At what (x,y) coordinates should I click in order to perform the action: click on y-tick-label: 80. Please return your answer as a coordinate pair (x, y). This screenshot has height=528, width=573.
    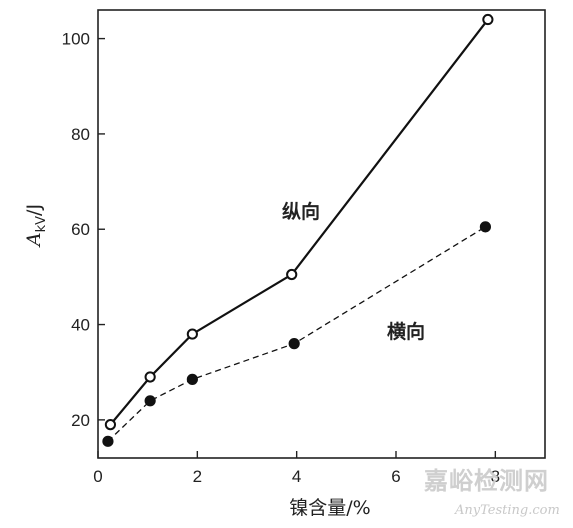
    Looking at the image, I should click on (80, 134).